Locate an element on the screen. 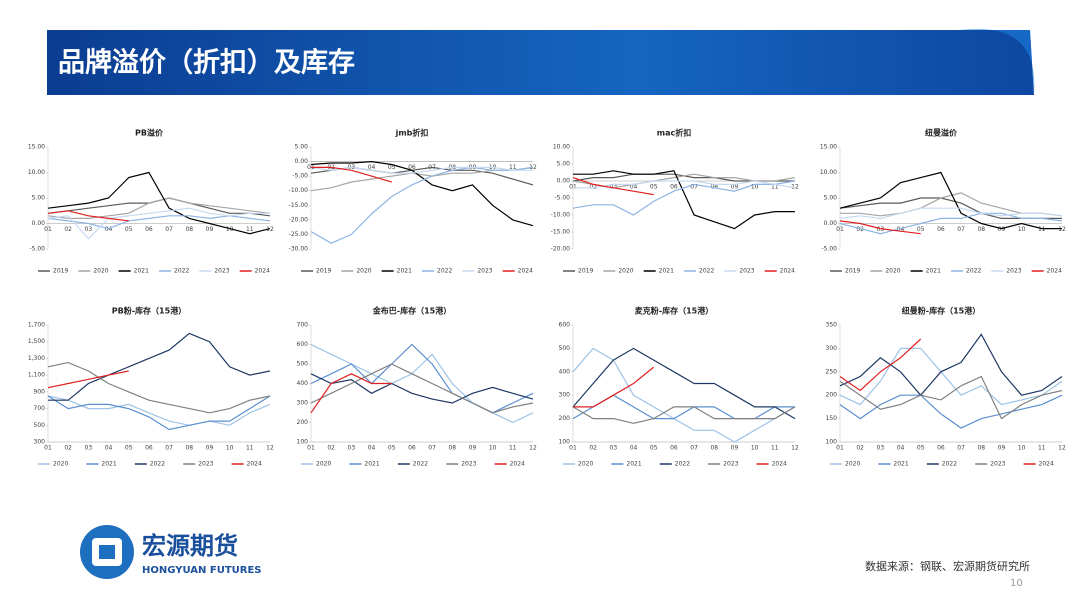 The width and height of the screenshot is (1080, 612). y-tick-label: 500 is located at coordinates (303, 364).